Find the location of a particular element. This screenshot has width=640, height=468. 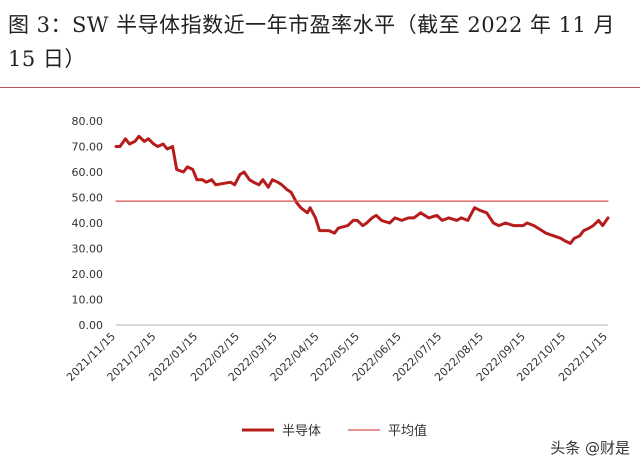

y-tick-label: 70.00 is located at coordinates (88, 147).